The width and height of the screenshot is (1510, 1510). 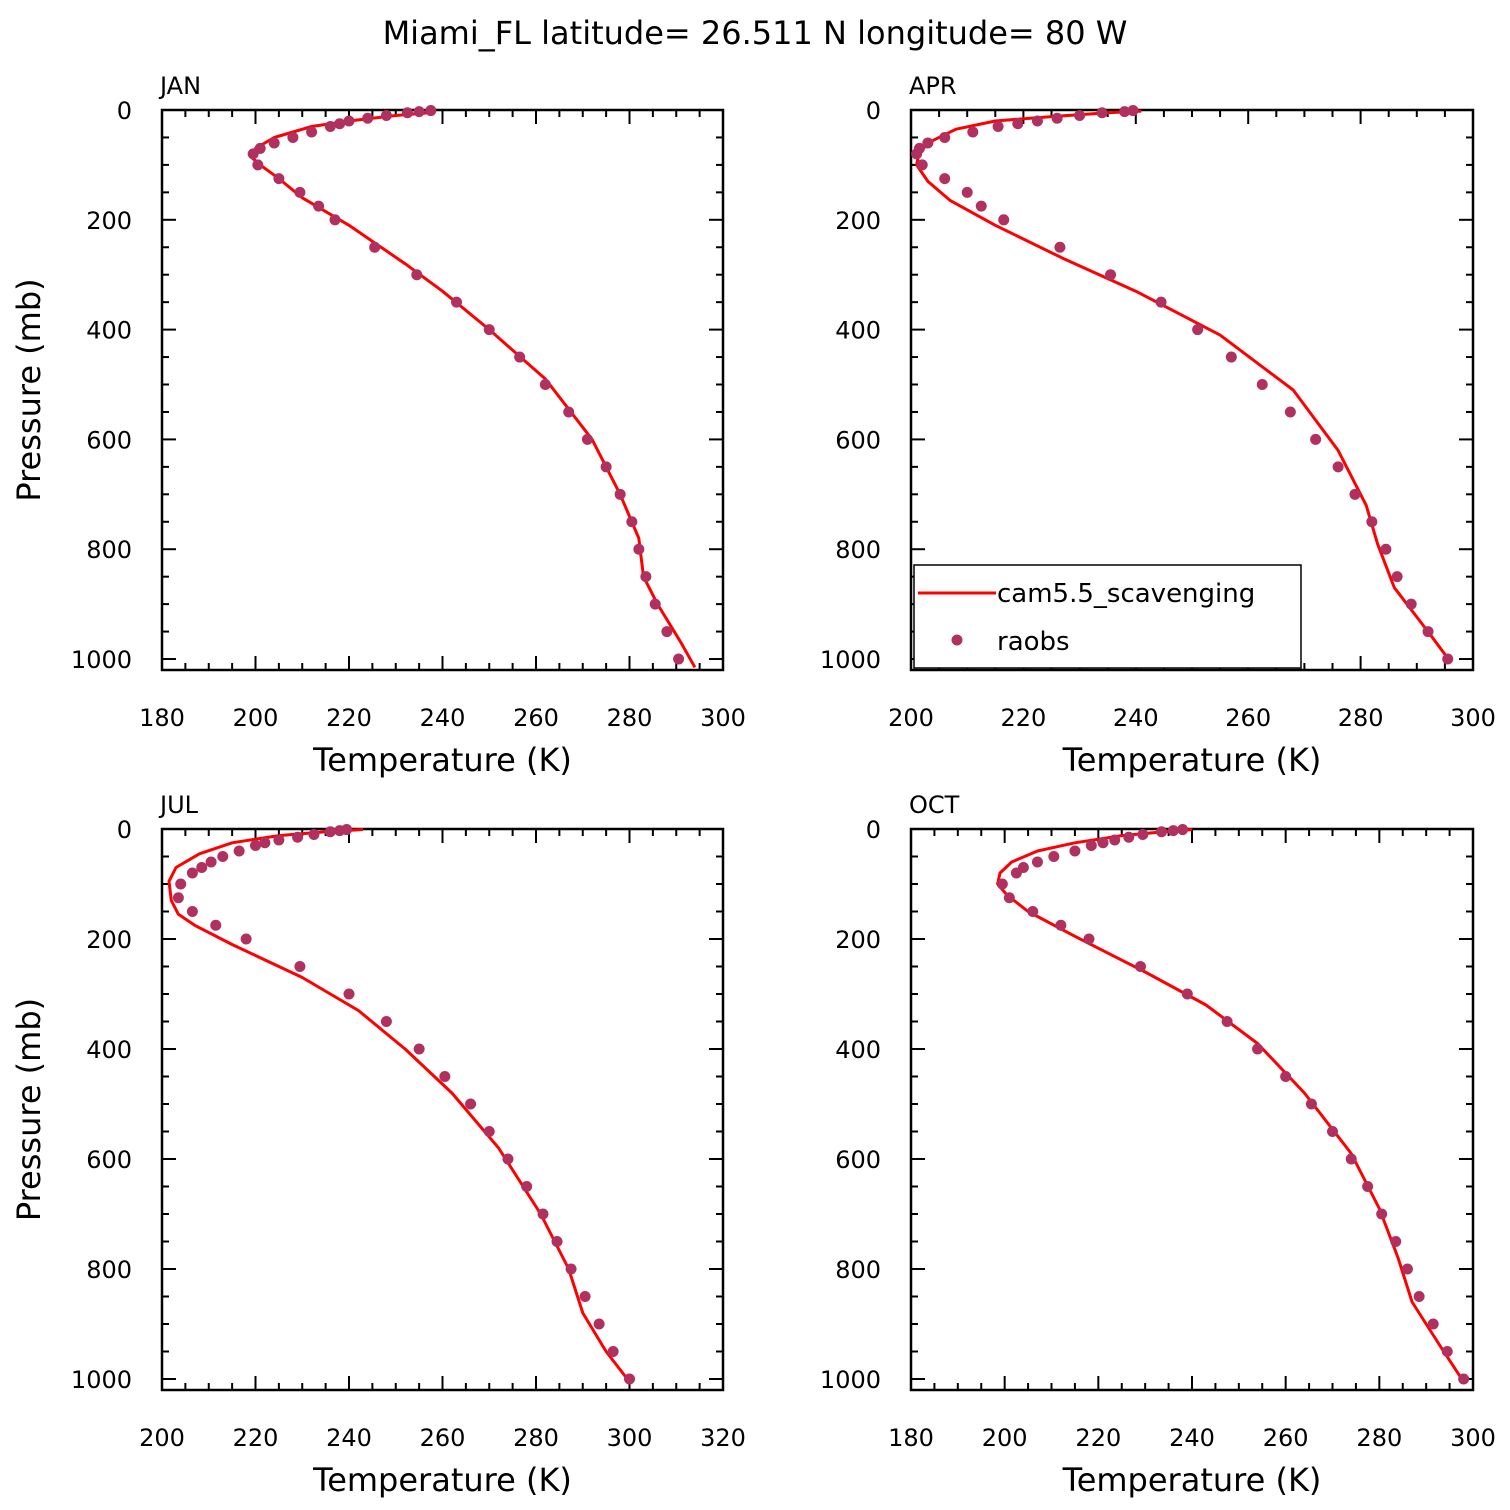 What do you see at coordinates (443, 718) in the screenshot?
I see `x-tick-label: 240` at bounding box center [443, 718].